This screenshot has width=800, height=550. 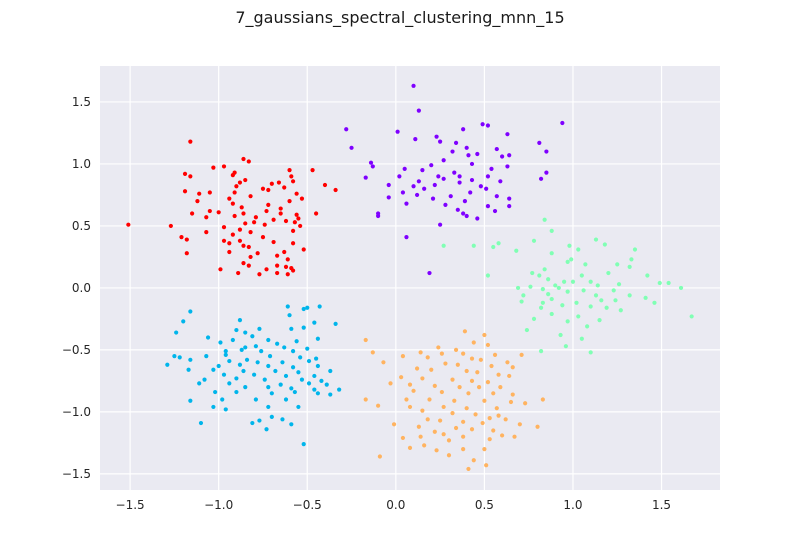 I want to click on x-tick-label: −1.0, so click(x=218, y=505).